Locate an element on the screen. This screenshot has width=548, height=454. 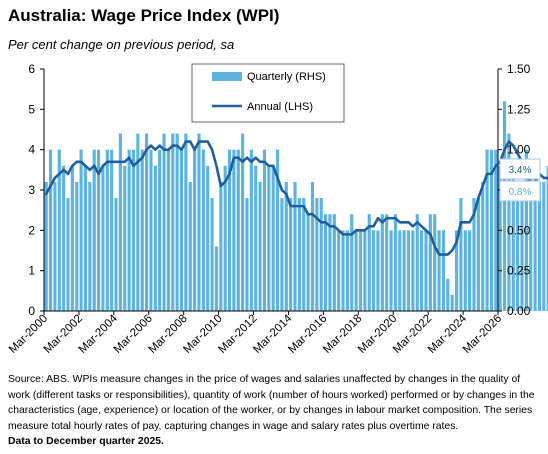
left-tick-label: 2 is located at coordinates (31, 230).